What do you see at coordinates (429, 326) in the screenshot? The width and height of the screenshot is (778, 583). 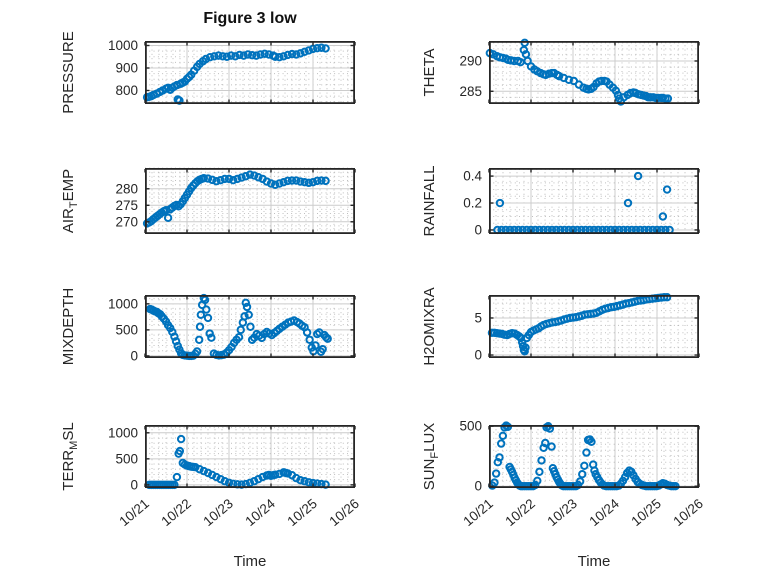 I see `y-axis-label: H2OMIXRA` at bounding box center [429, 326].